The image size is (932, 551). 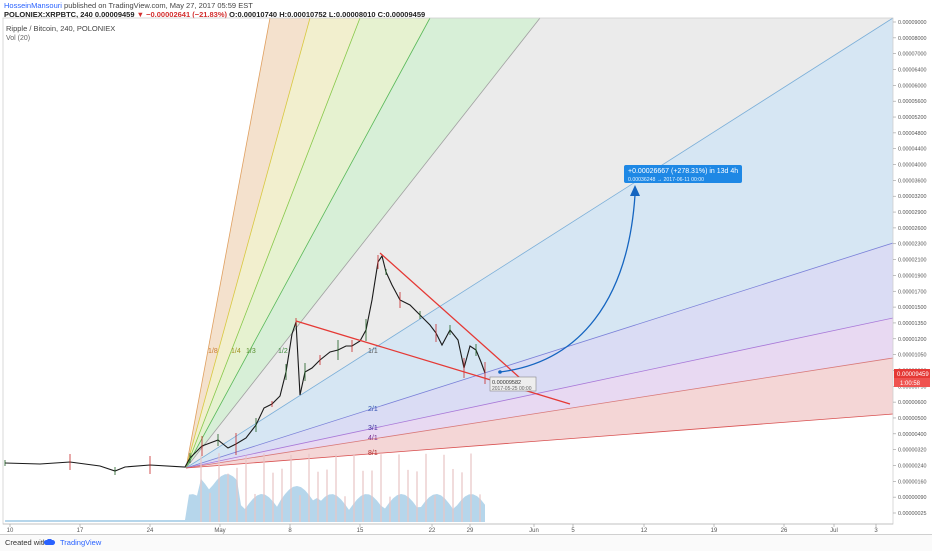 What do you see at coordinates (912, 261) in the screenshot?
I see `y-tick-label: 0.00002100` at bounding box center [912, 261].